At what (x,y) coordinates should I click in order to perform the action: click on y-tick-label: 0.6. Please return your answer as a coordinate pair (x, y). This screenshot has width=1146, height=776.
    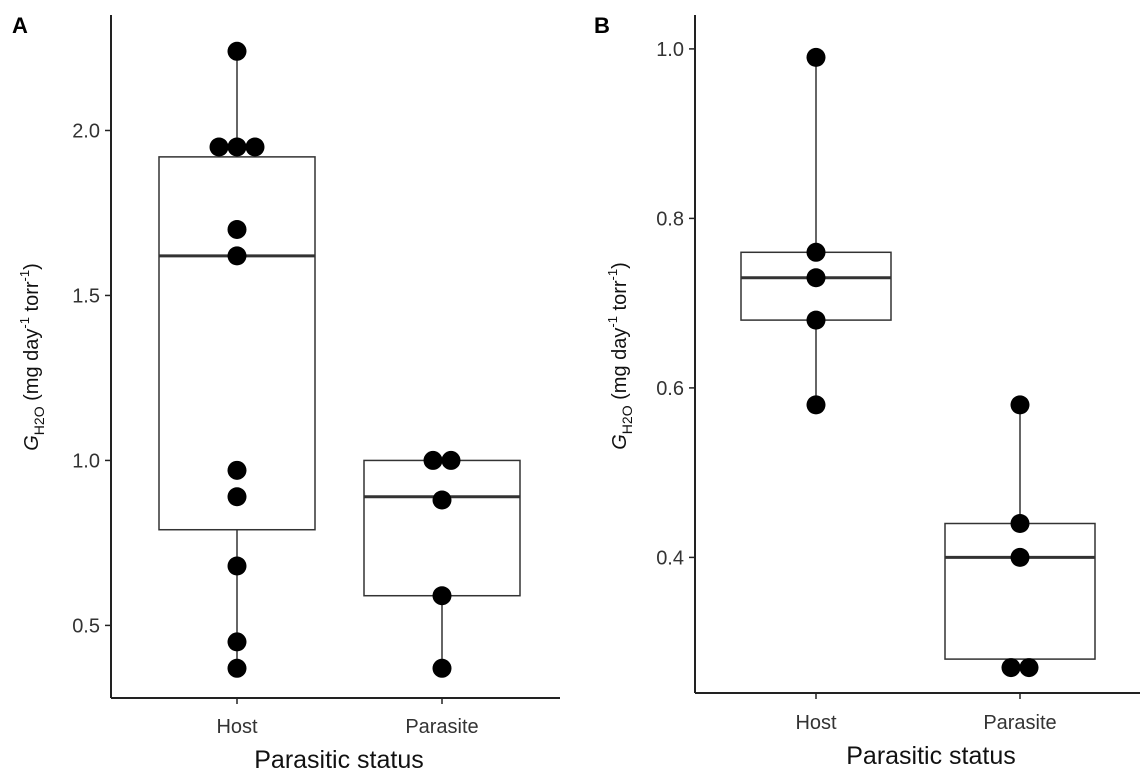
    Looking at the image, I should click on (670, 389).